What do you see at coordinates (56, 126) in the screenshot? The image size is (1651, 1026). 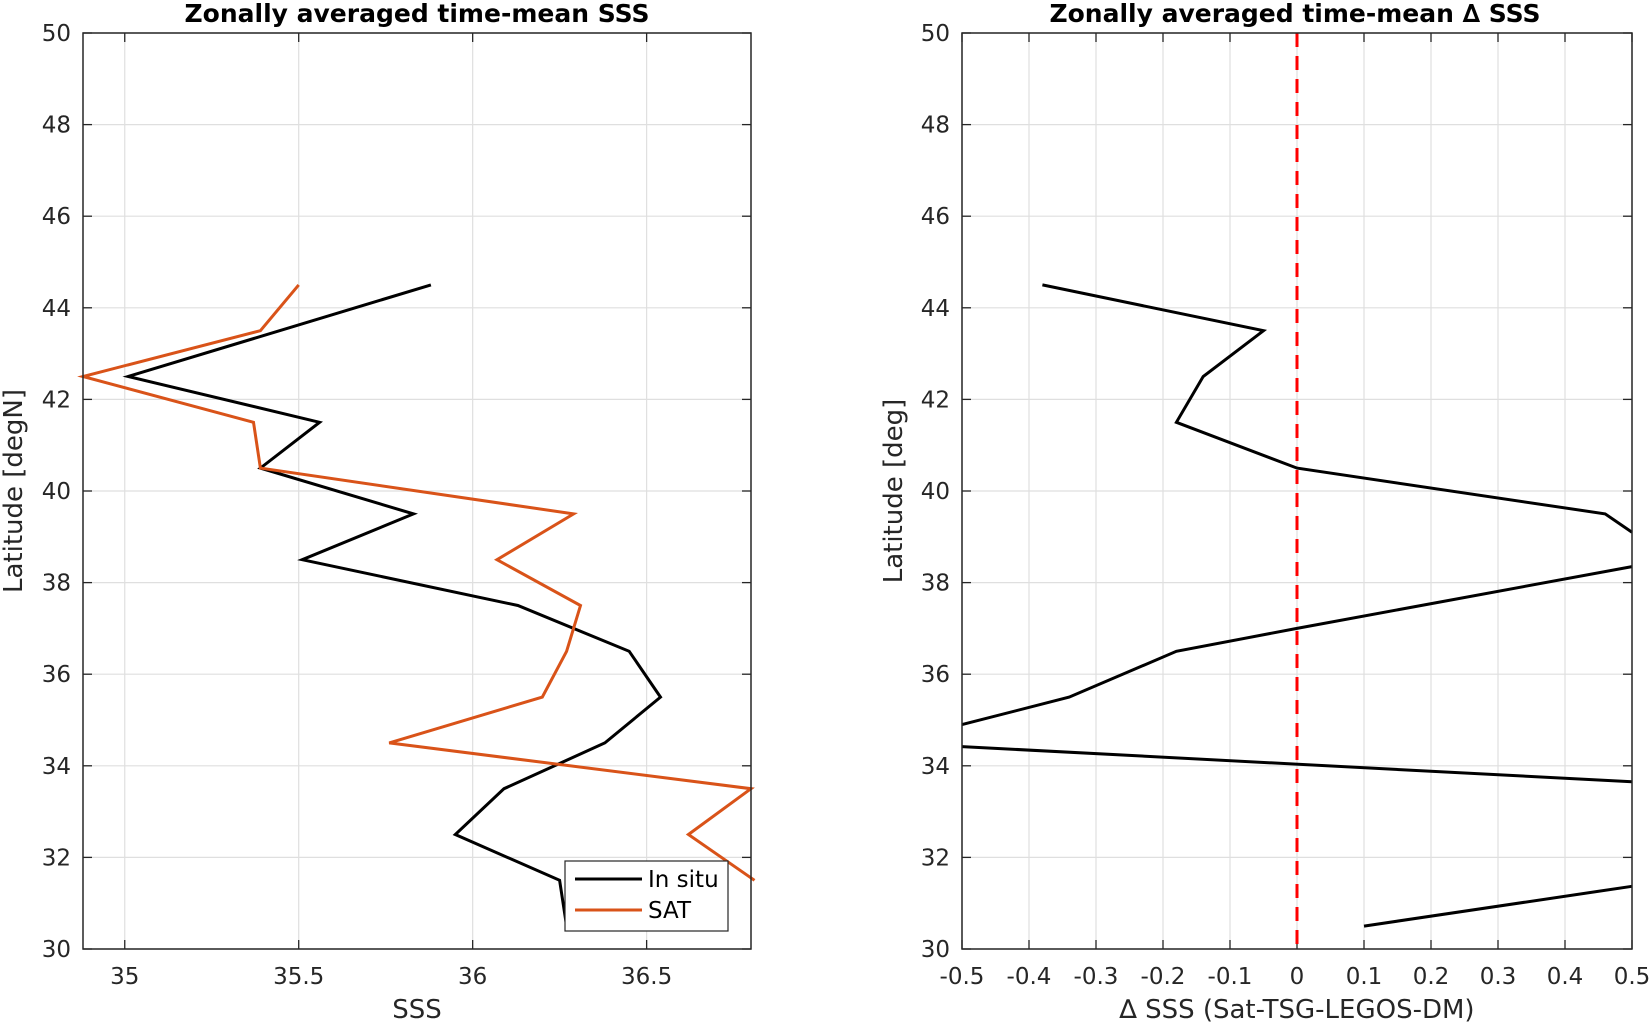 I see `sss-y-tick-label: 48` at bounding box center [56, 126].